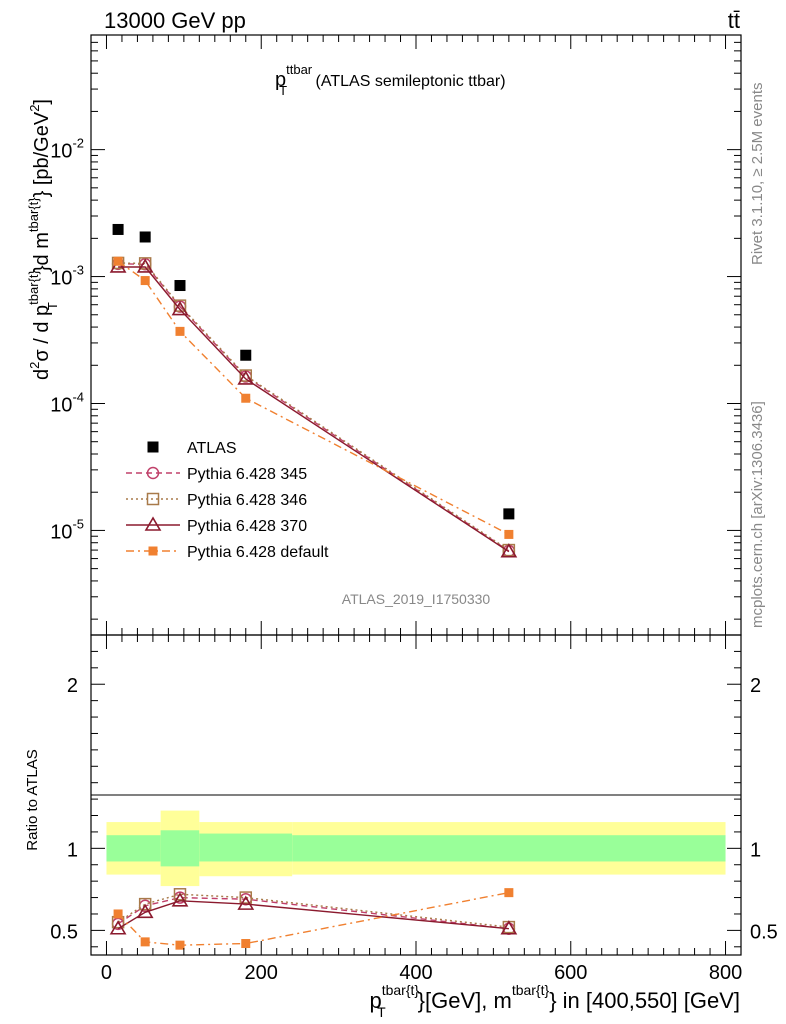  What do you see at coordinates (416, 599) in the screenshot?
I see `analysis-id: ATLAS_2019_I1750330` at bounding box center [416, 599].